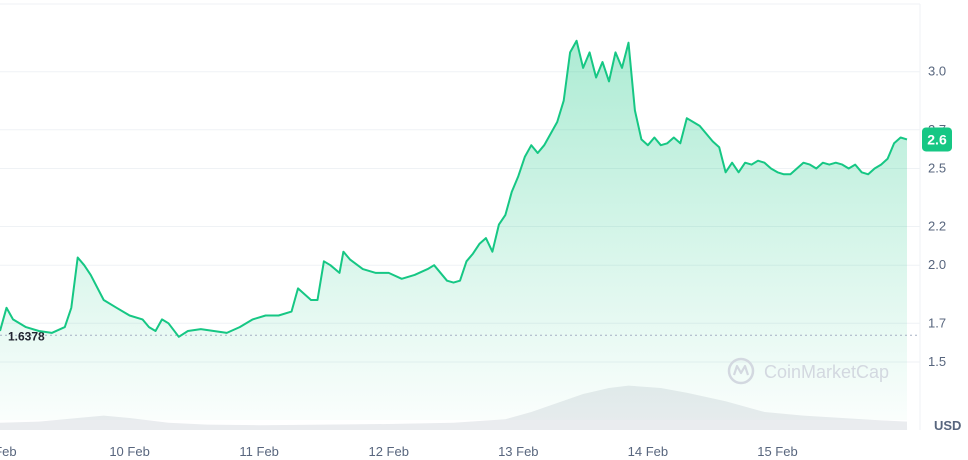 This screenshot has width=968, height=460. I want to click on currency-label: USD, so click(947, 425).